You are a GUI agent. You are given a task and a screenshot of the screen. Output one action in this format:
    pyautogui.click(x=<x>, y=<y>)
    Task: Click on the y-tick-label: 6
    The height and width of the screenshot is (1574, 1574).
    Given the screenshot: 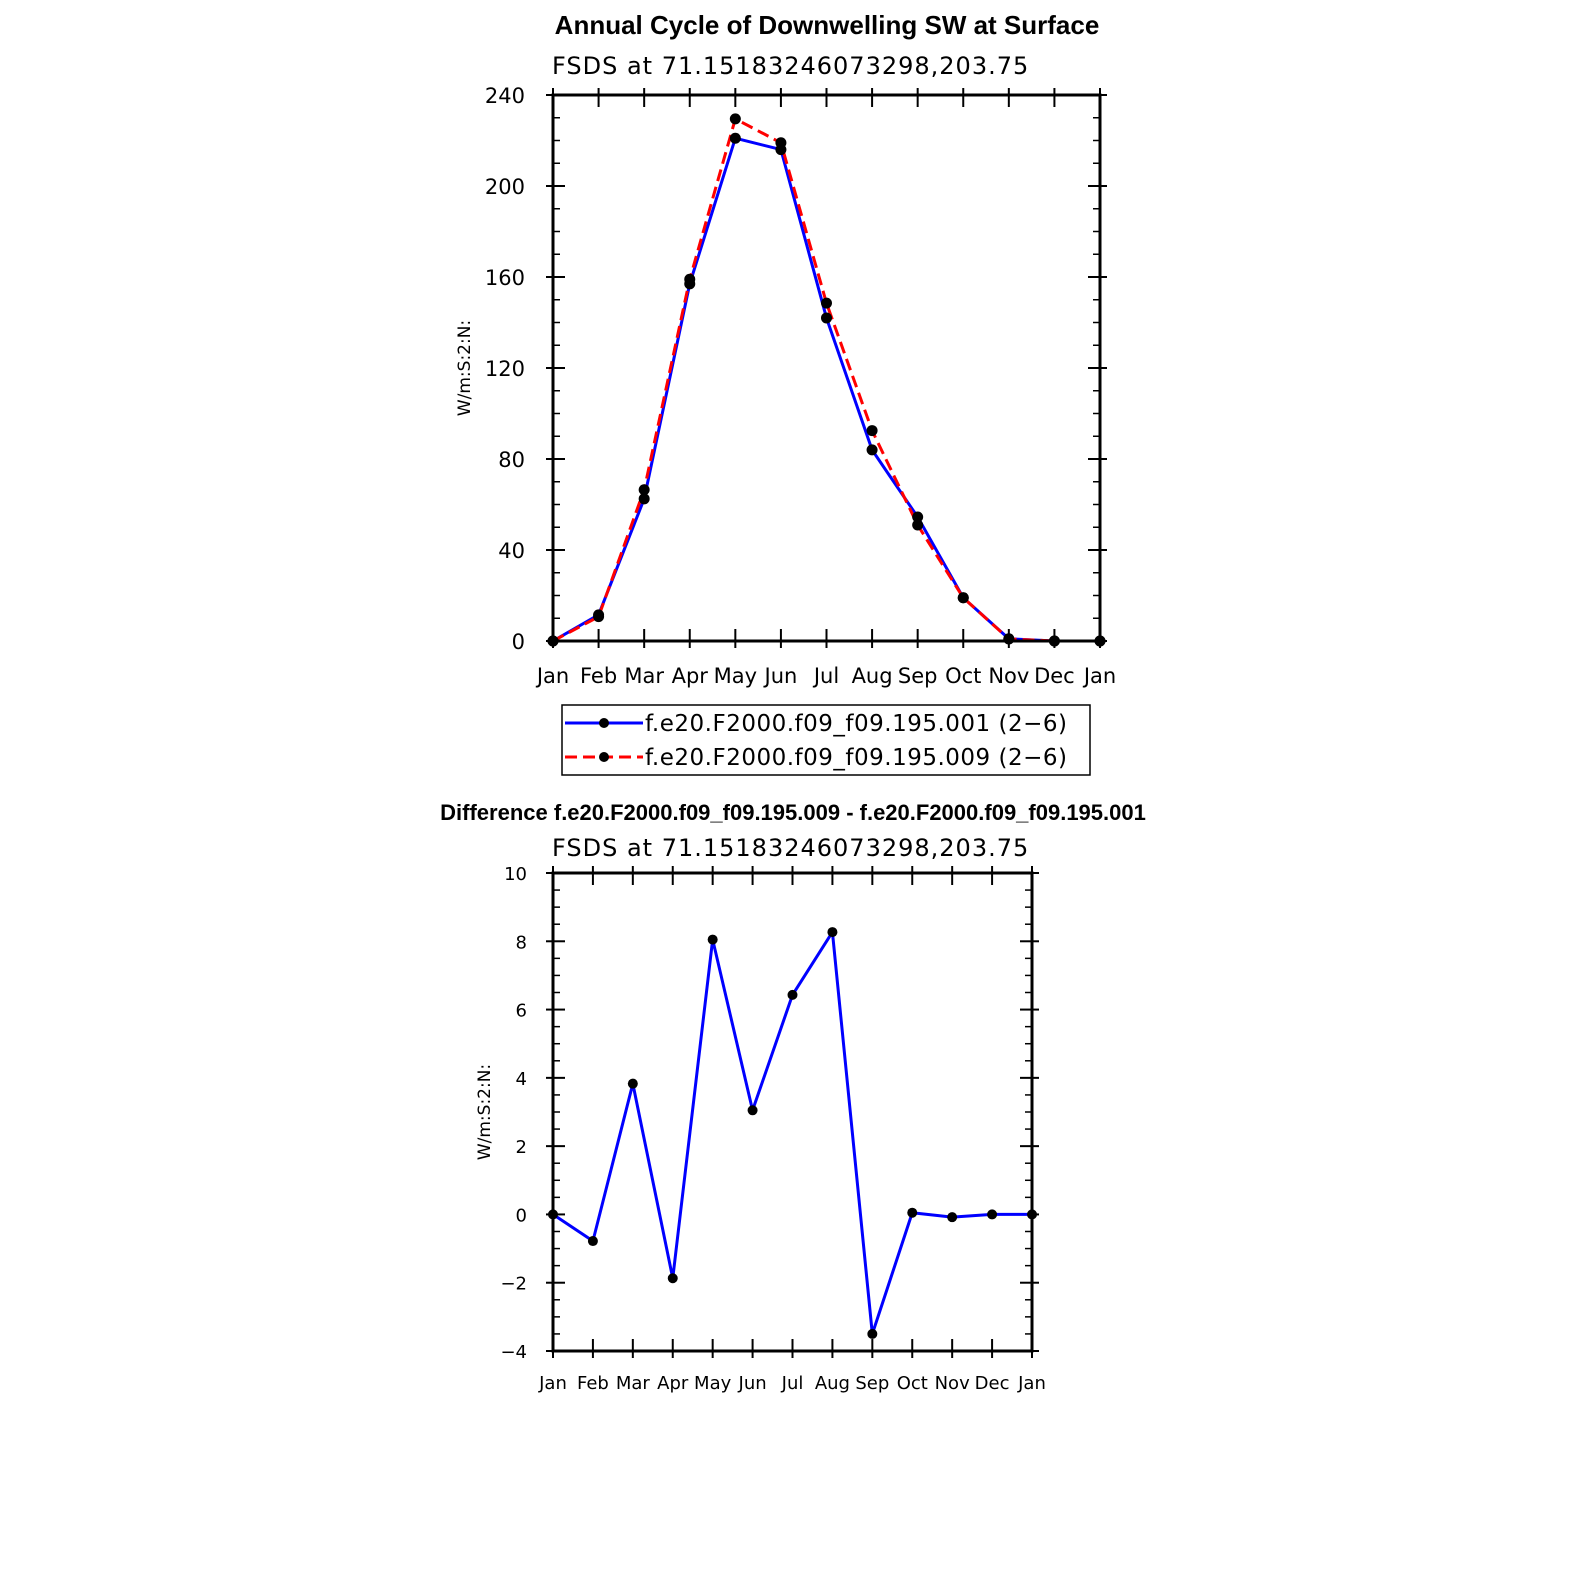 What is the action you would take?
    pyautogui.click(x=521, y=1011)
    